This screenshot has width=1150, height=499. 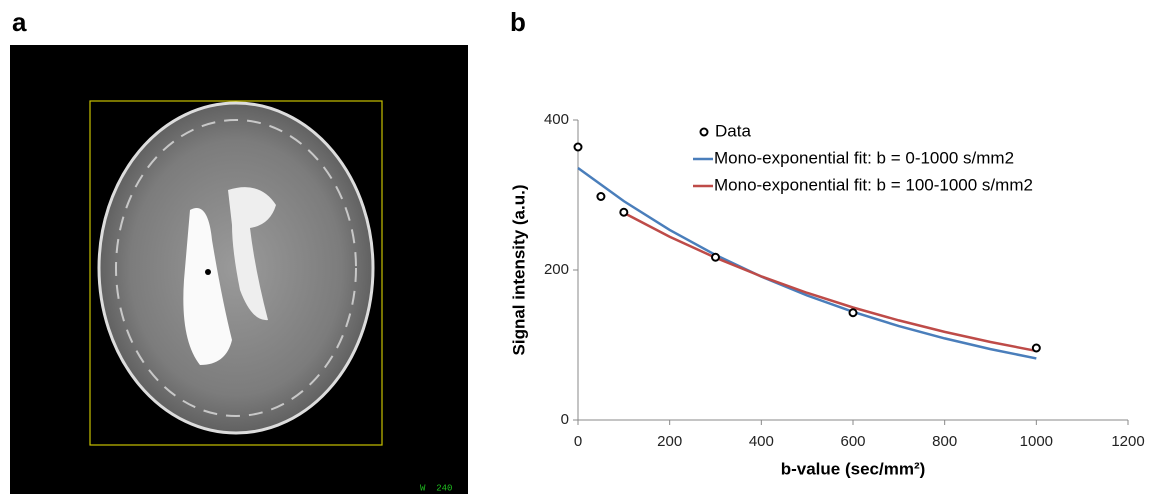 What do you see at coordinates (704, 132) in the screenshot?
I see `legend-marker` at bounding box center [704, 132].